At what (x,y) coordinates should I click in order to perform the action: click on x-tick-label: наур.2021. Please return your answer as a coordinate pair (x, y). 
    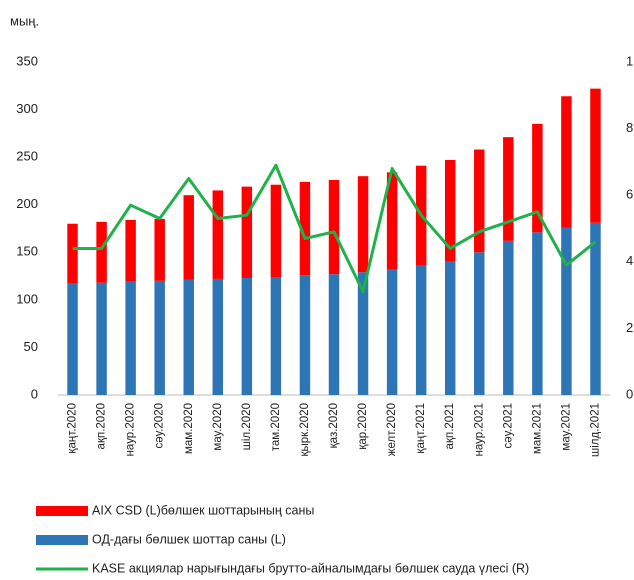
    Looking at the image, I should click on (479, 429).